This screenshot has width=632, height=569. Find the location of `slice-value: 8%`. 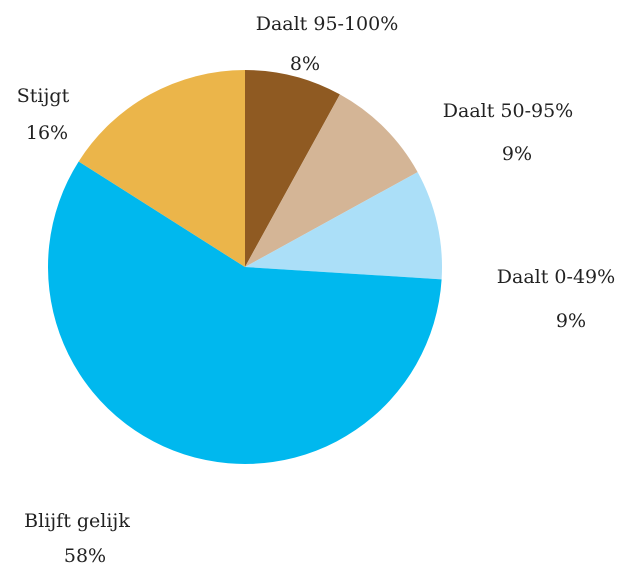

slice-value: 8% is located at coordinates (305, 64).